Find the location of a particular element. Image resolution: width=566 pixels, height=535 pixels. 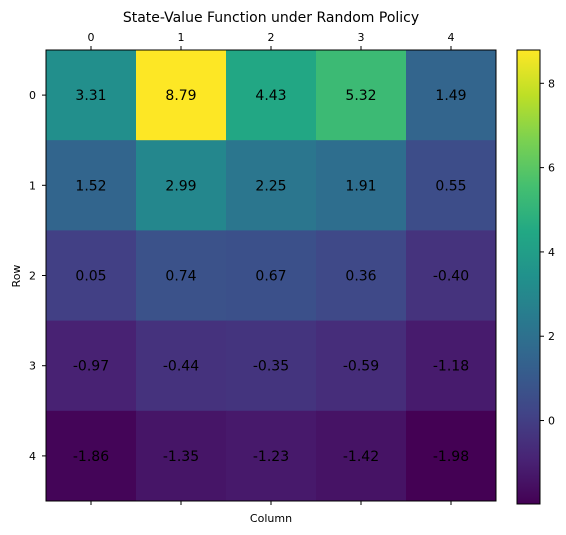

cell-value-label: -1.42 is located at coordinates (361, 457).